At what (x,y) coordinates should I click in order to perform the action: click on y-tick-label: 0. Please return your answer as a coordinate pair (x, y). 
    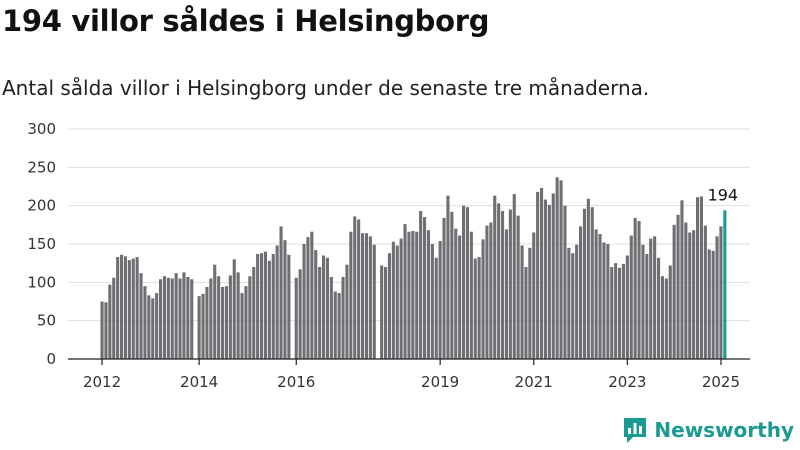
    Looking at the image, I should click on (51, 359).